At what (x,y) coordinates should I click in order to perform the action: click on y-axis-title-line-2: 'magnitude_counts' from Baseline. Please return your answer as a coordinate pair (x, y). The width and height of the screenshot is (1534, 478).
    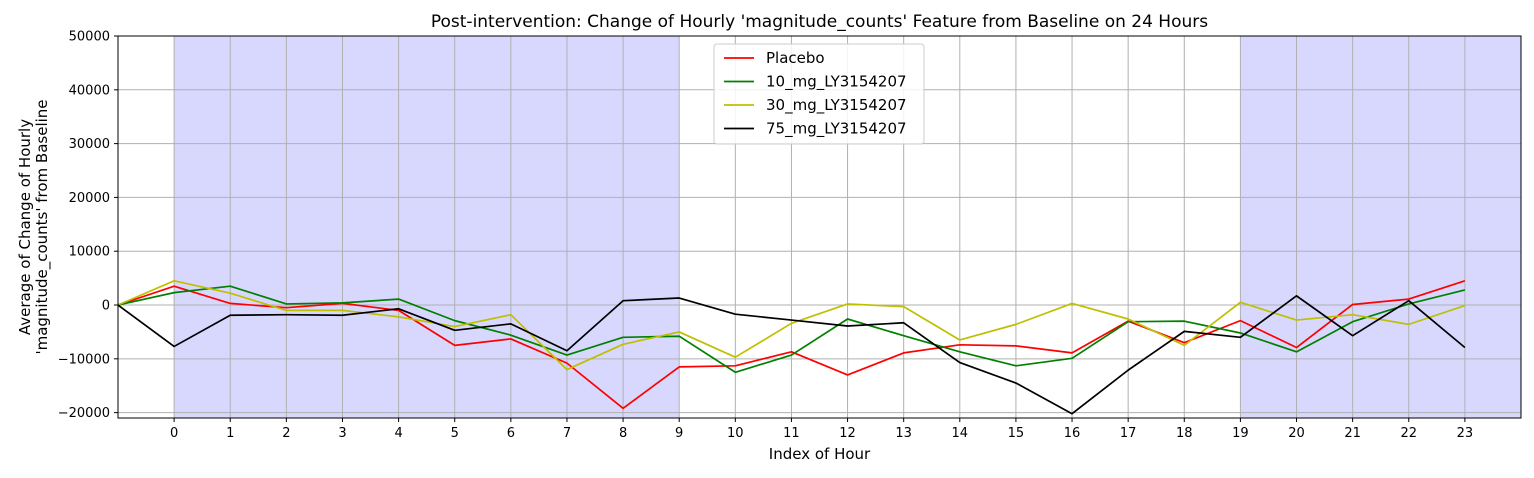
    Looking at the image, I should click on (42, 226).